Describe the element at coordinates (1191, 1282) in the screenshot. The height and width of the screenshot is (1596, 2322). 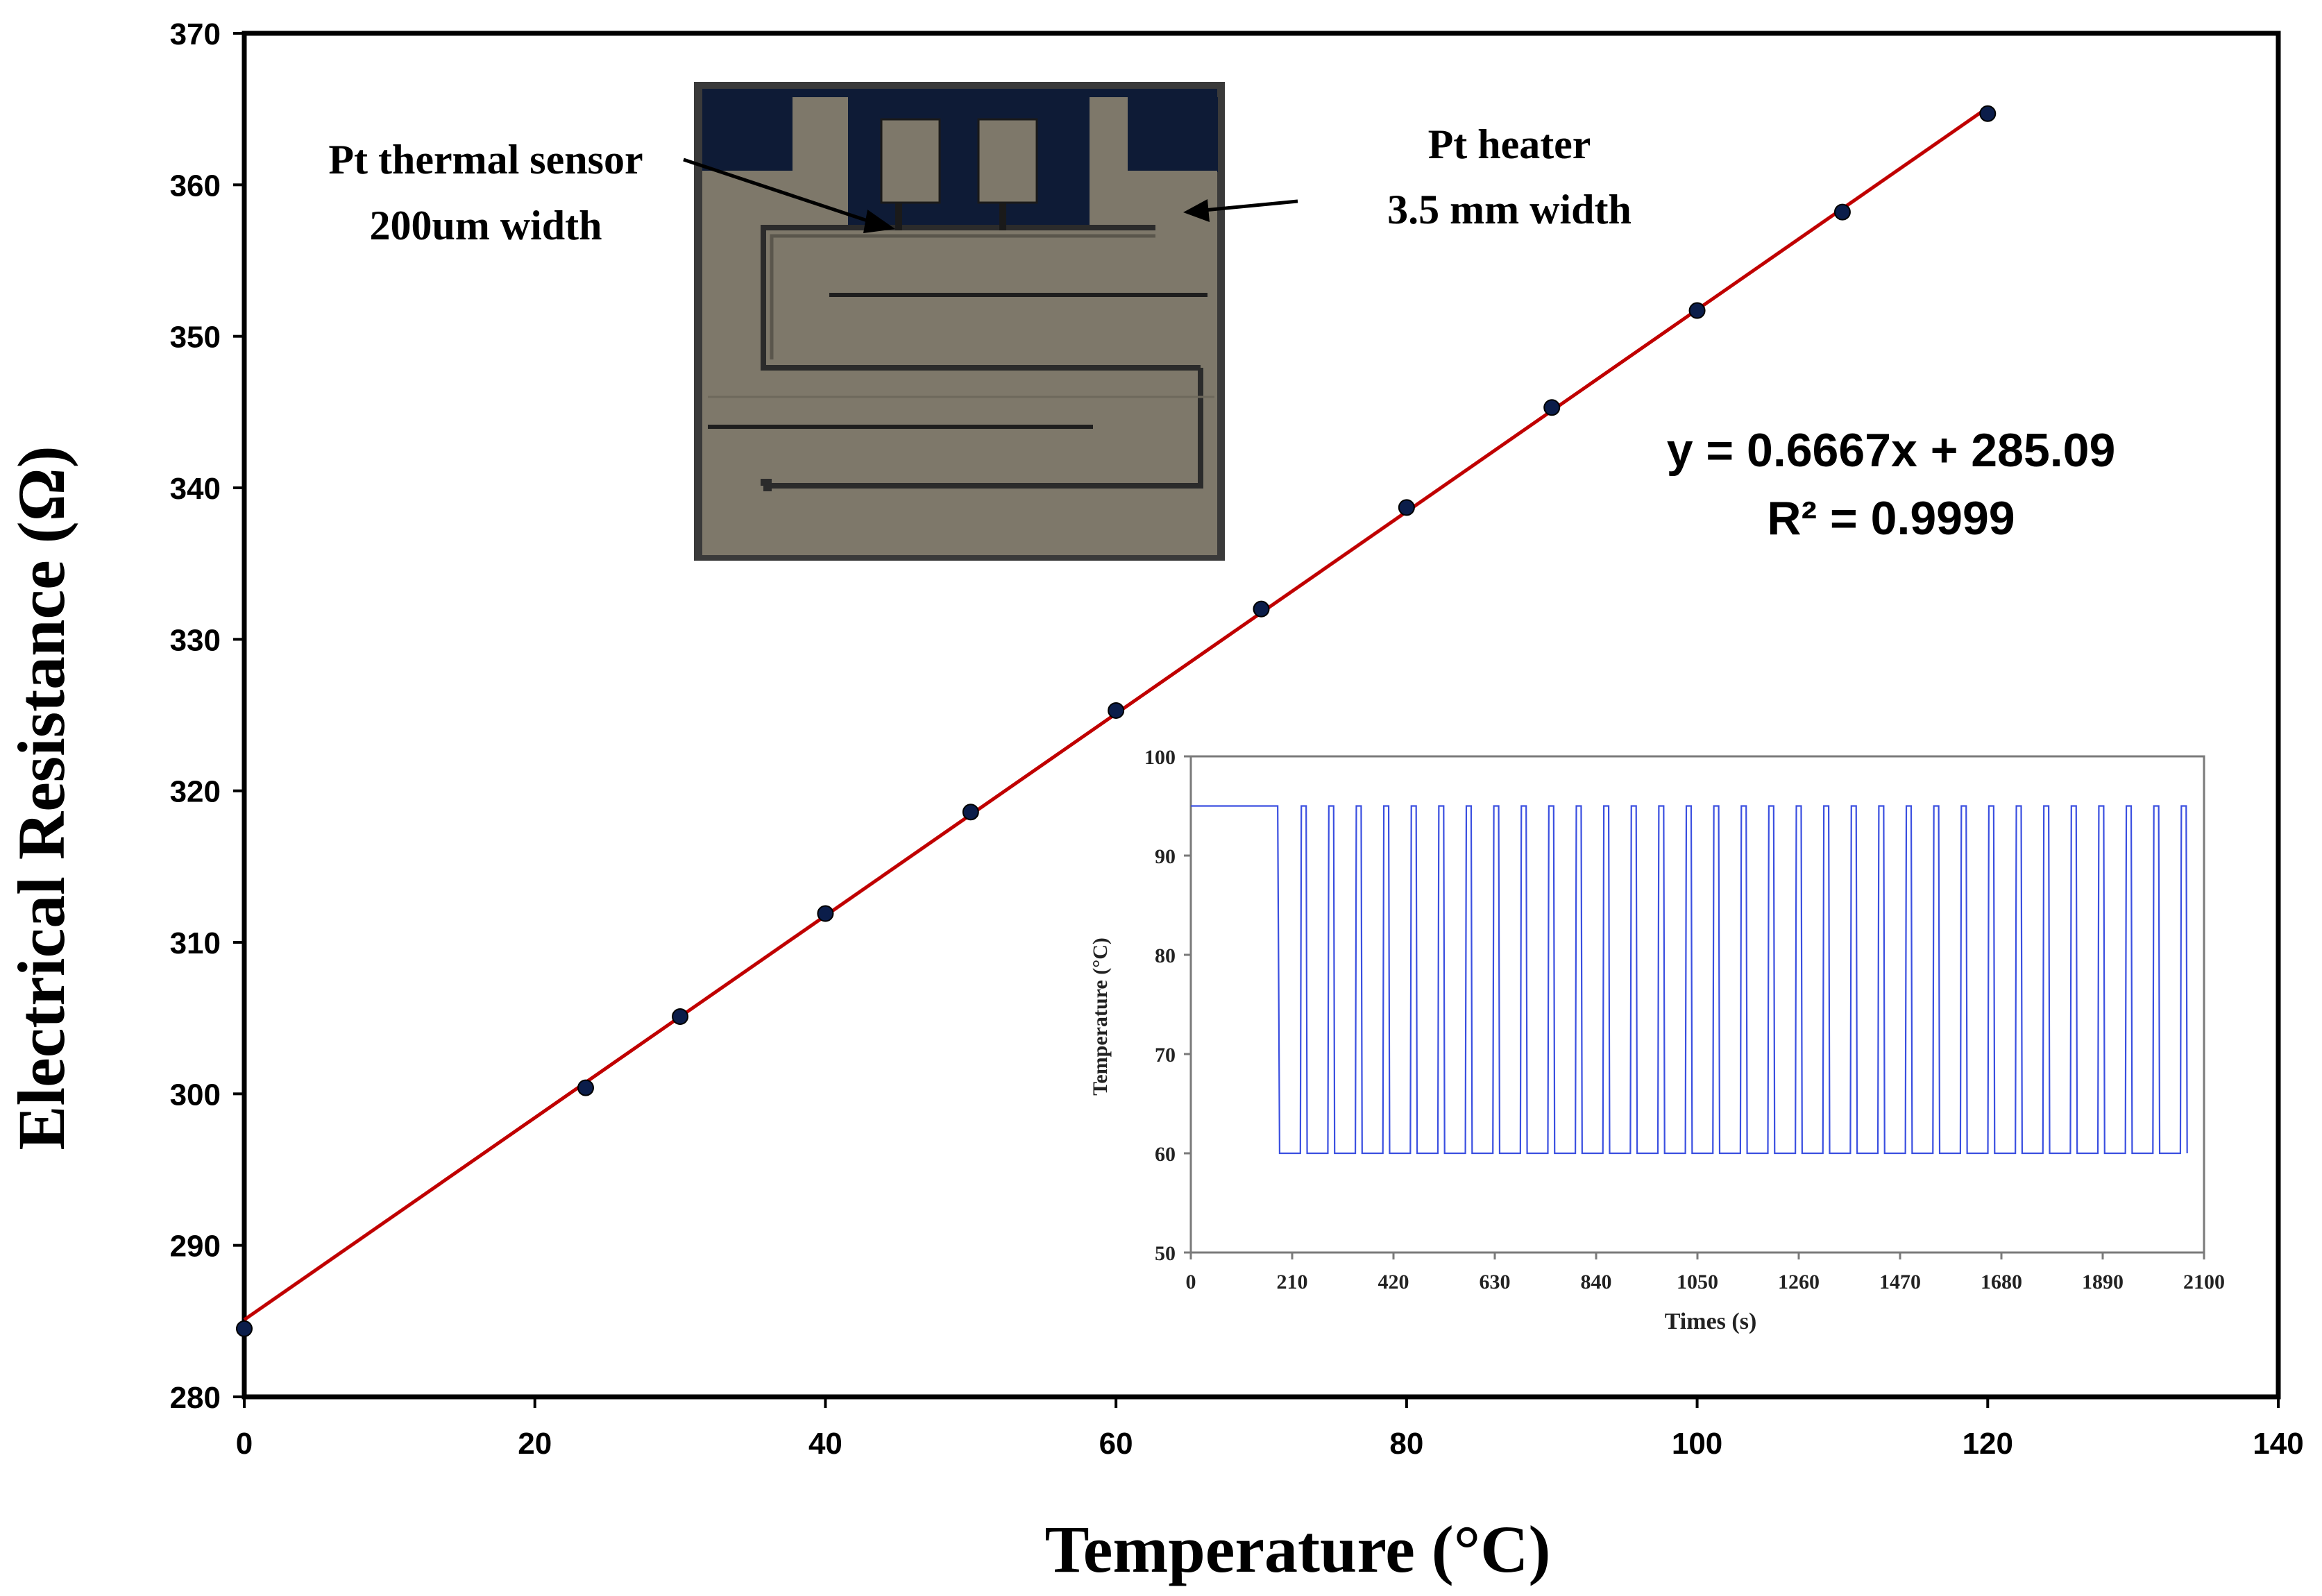
I see `inset-x-tick-label: 0` at that location.